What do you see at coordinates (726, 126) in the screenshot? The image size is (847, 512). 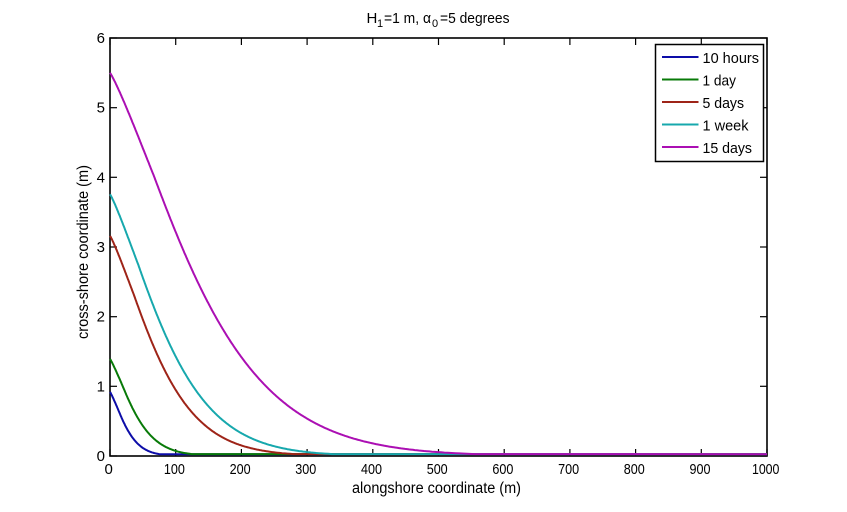 I see `svg-text: 1 week` at bounding box center [726, 126].